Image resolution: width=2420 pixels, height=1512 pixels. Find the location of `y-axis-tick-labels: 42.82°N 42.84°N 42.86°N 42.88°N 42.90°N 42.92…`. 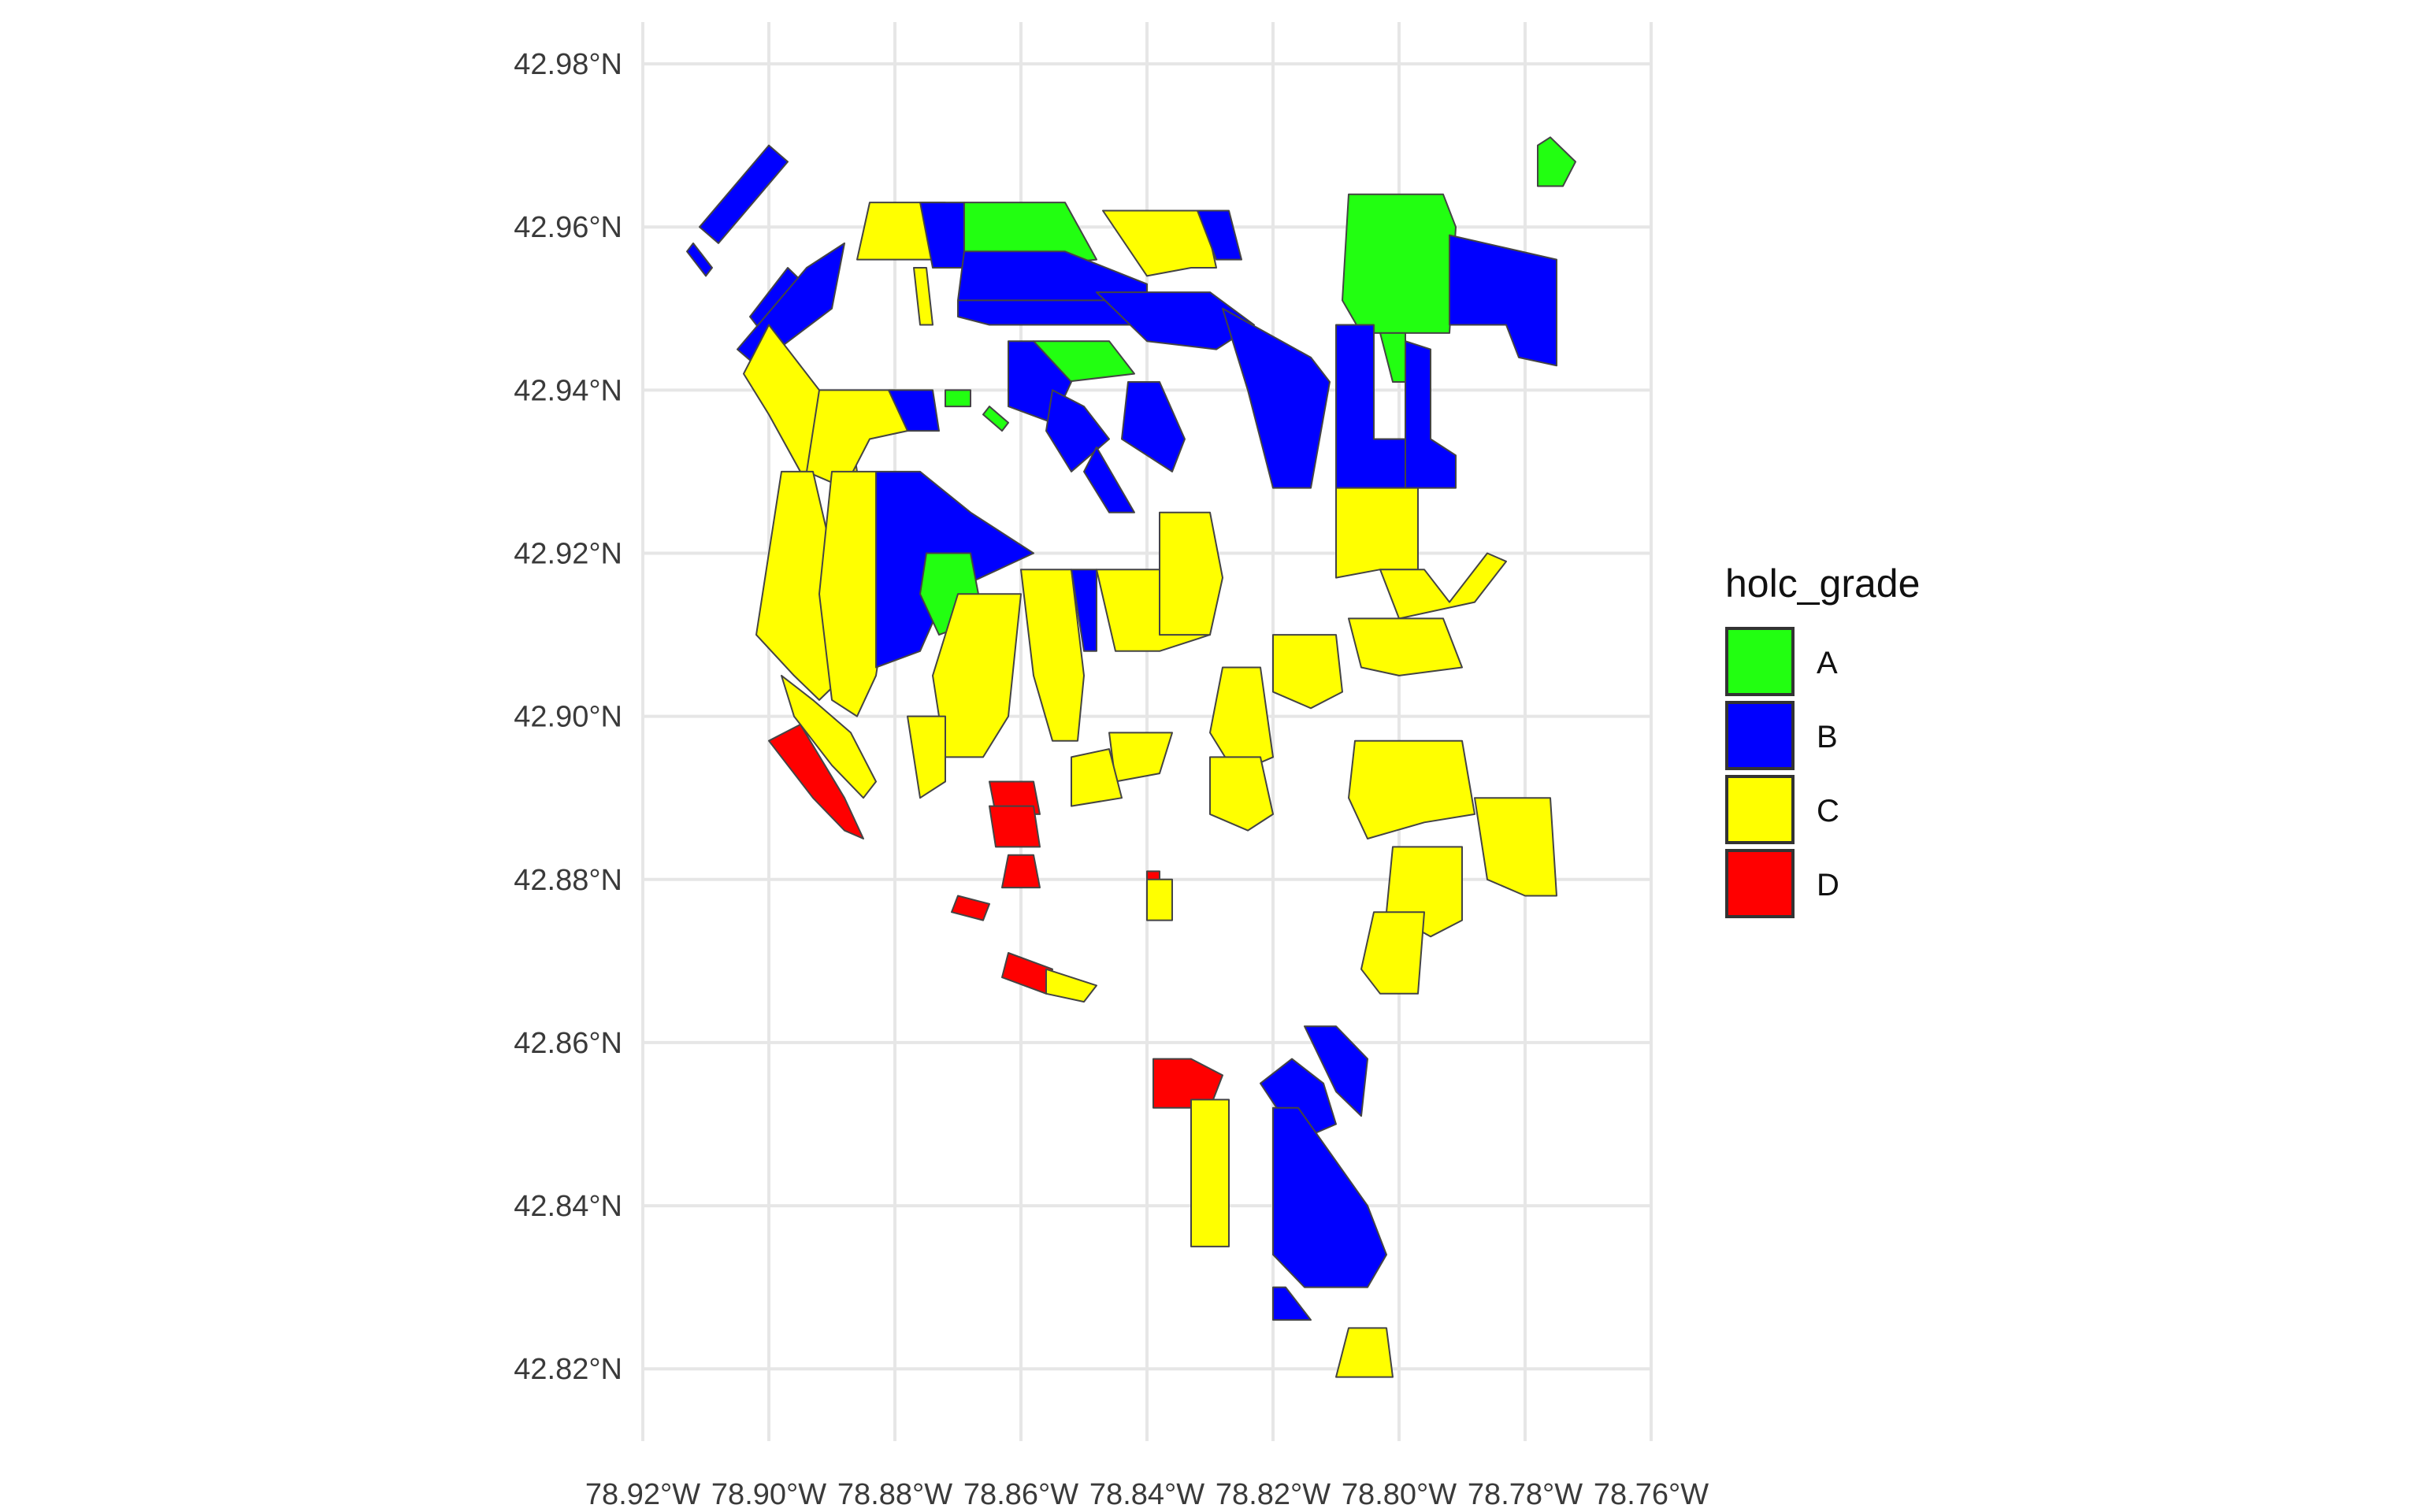

y-axis-tick-labels: 42.82°N 42.84°N 42.86°N 42.88°N 42.90°N 42.92… is located at coordinates (568, 717).